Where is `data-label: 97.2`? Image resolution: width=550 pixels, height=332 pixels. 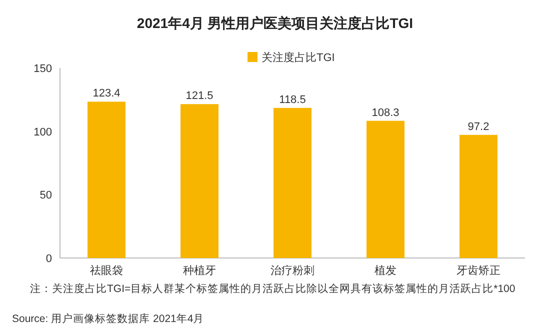
data-label: 97.2 is located at coordinates (479, 126).